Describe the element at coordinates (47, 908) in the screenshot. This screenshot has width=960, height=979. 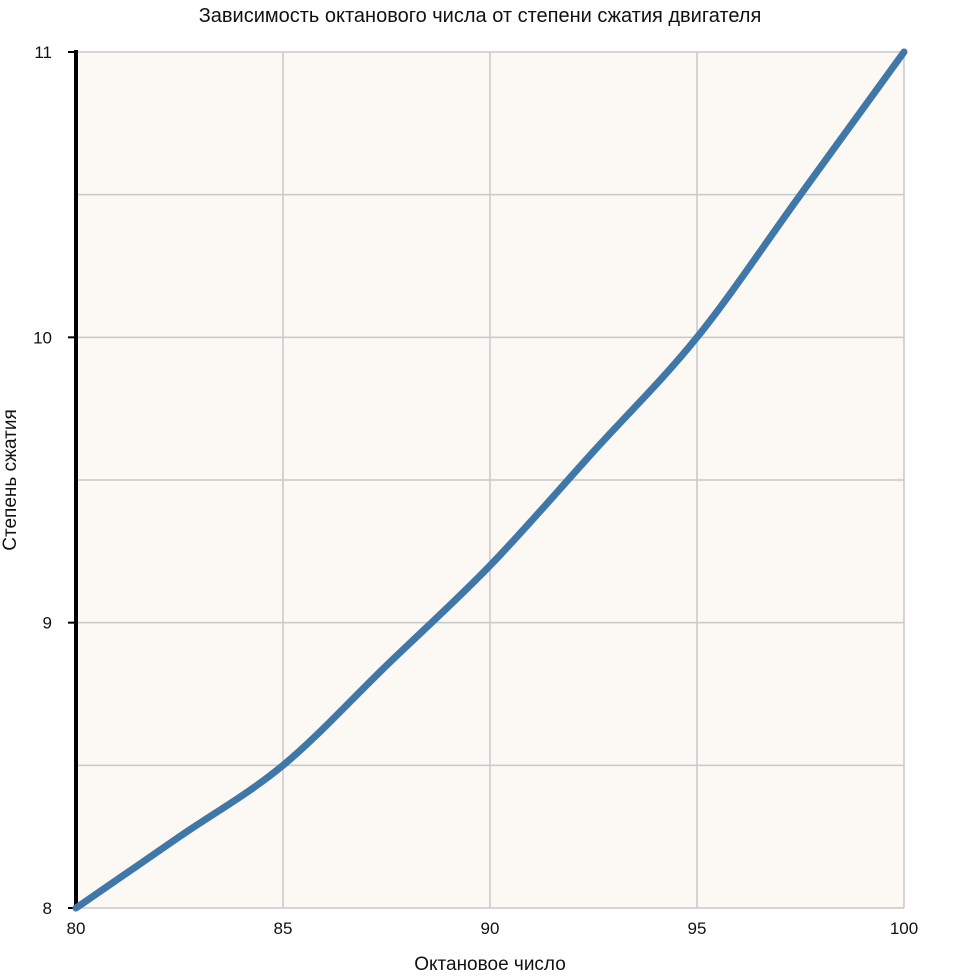
I see `y-tick-label: 8` at that location.